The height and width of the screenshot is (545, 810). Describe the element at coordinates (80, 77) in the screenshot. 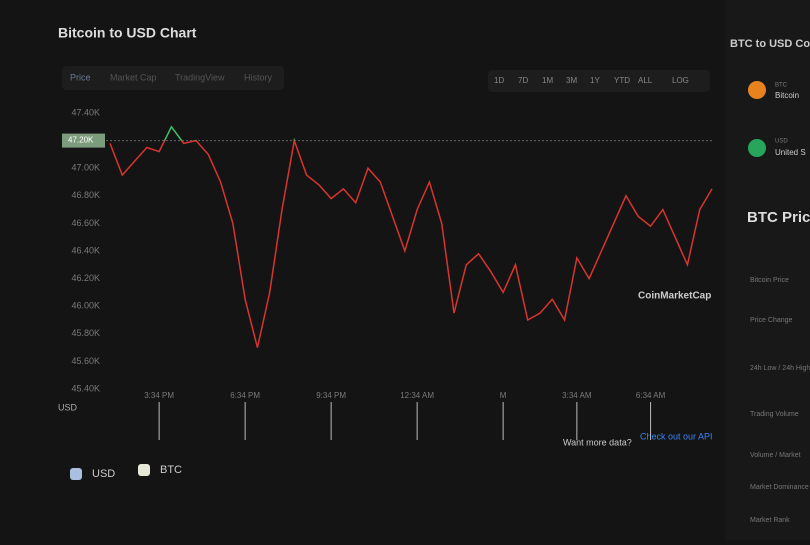

I see `tab: Price` at that location.